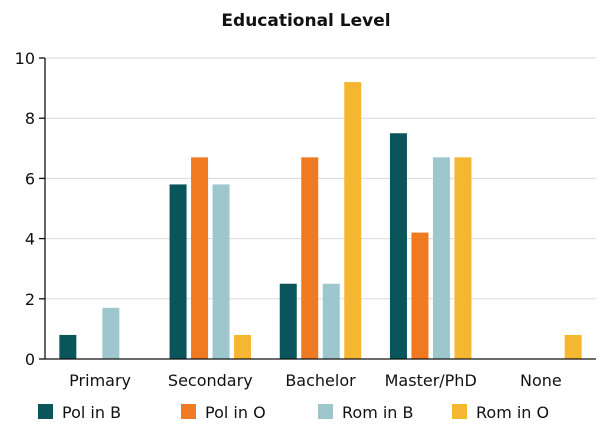 The height and width of the screenshot is (433, 600). What do you see at coordinates (305, 21) in the screenshot?
I see `chart-title: Educational Level` at bounding box center [305, 21].